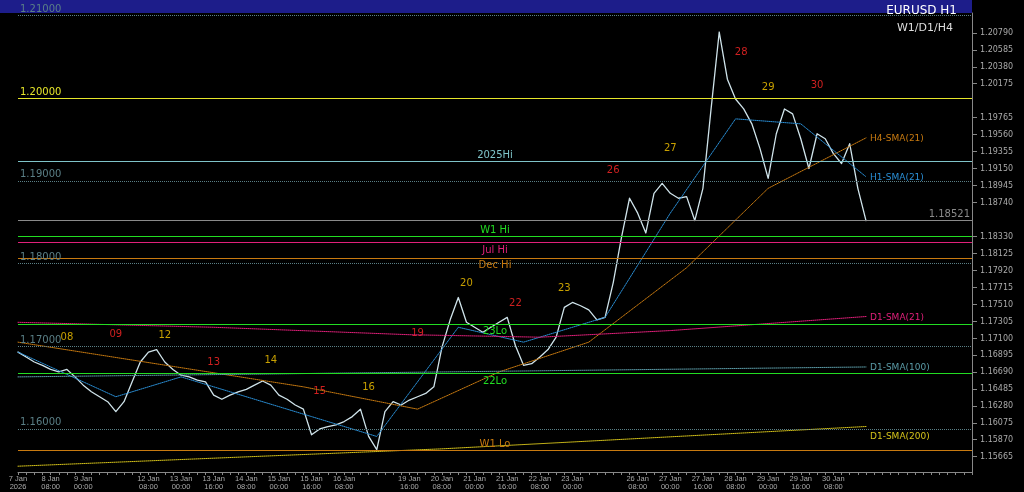 The image size is (1024, 492). Describe the element at coordinates (320, 390) in the screenshot. I see `annotation: 15` at that location.